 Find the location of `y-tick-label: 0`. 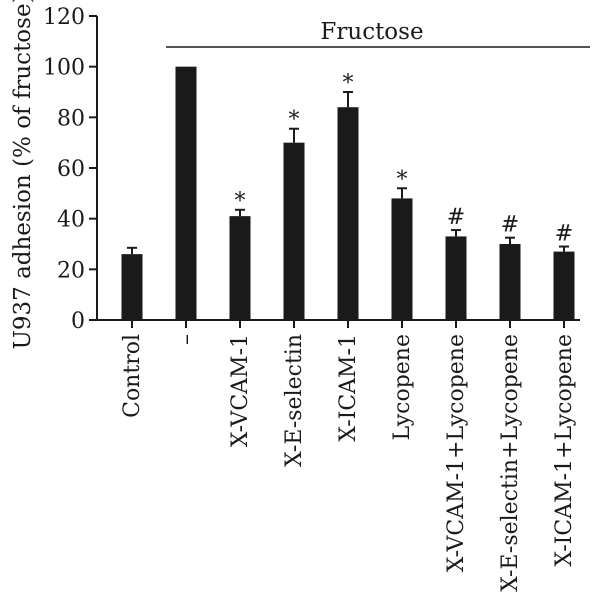

y-tick-label: 0 is located at coordinates (78, 321).